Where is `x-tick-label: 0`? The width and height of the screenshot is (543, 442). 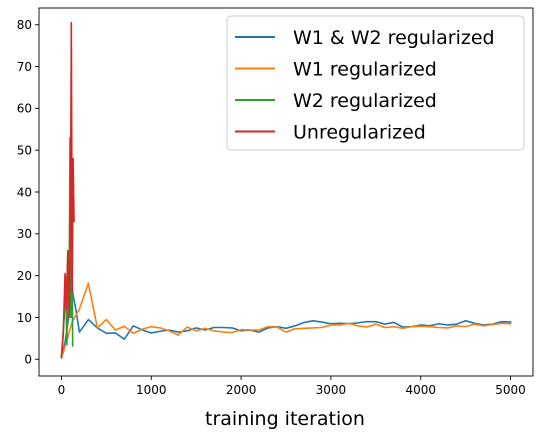
x-tick-label: 0 is located at coordinates (62, 390).